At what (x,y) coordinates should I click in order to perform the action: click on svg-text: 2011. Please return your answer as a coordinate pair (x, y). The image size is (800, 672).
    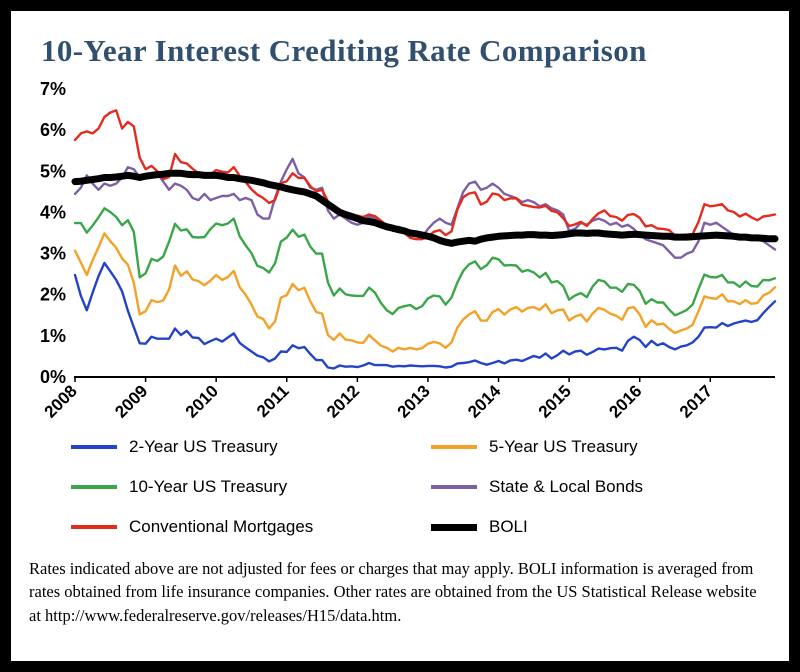
    Looking at the image, I should click on (273, 401).